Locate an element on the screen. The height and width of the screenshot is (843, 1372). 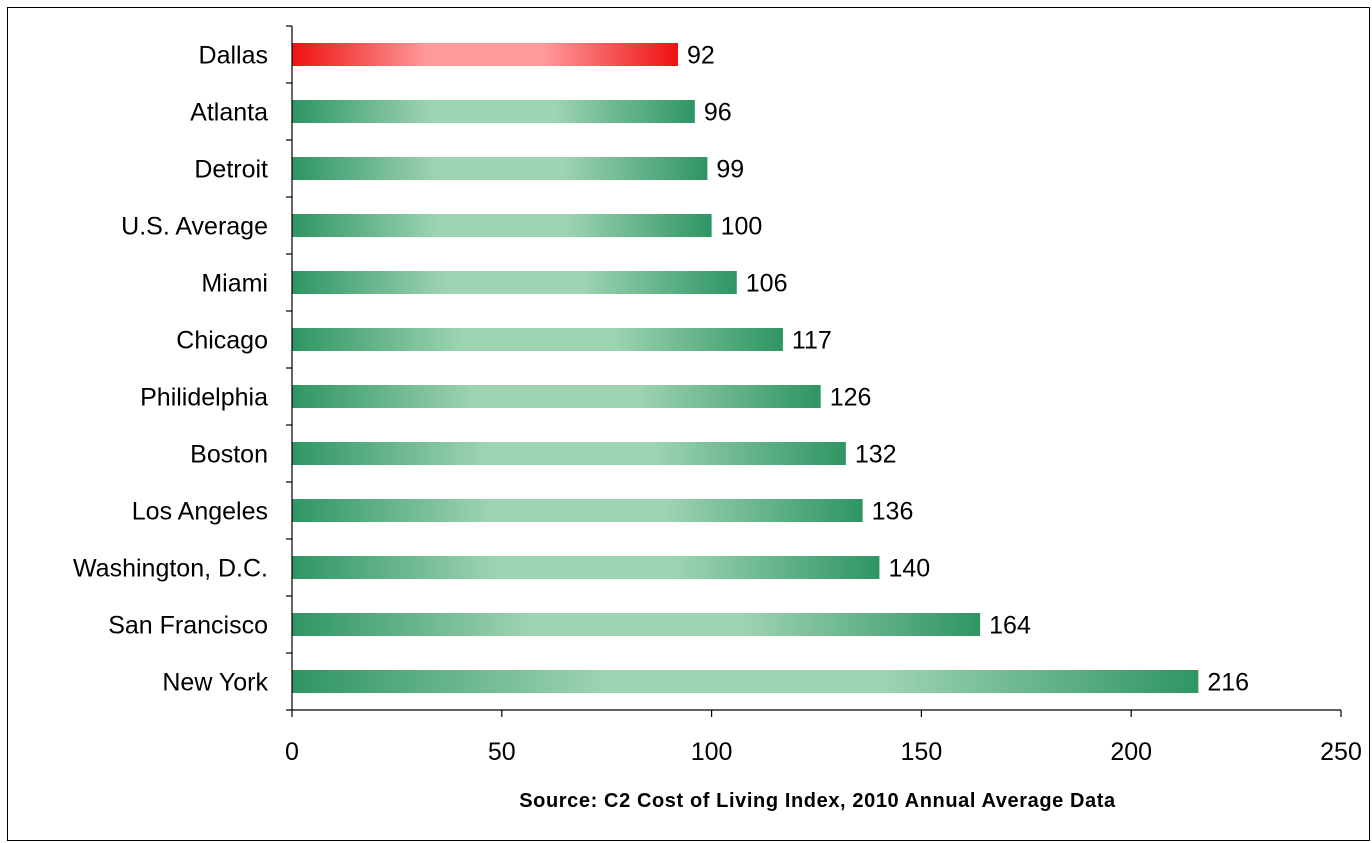
value-label-new-york: 216 is located at coordinates (1228, 683).